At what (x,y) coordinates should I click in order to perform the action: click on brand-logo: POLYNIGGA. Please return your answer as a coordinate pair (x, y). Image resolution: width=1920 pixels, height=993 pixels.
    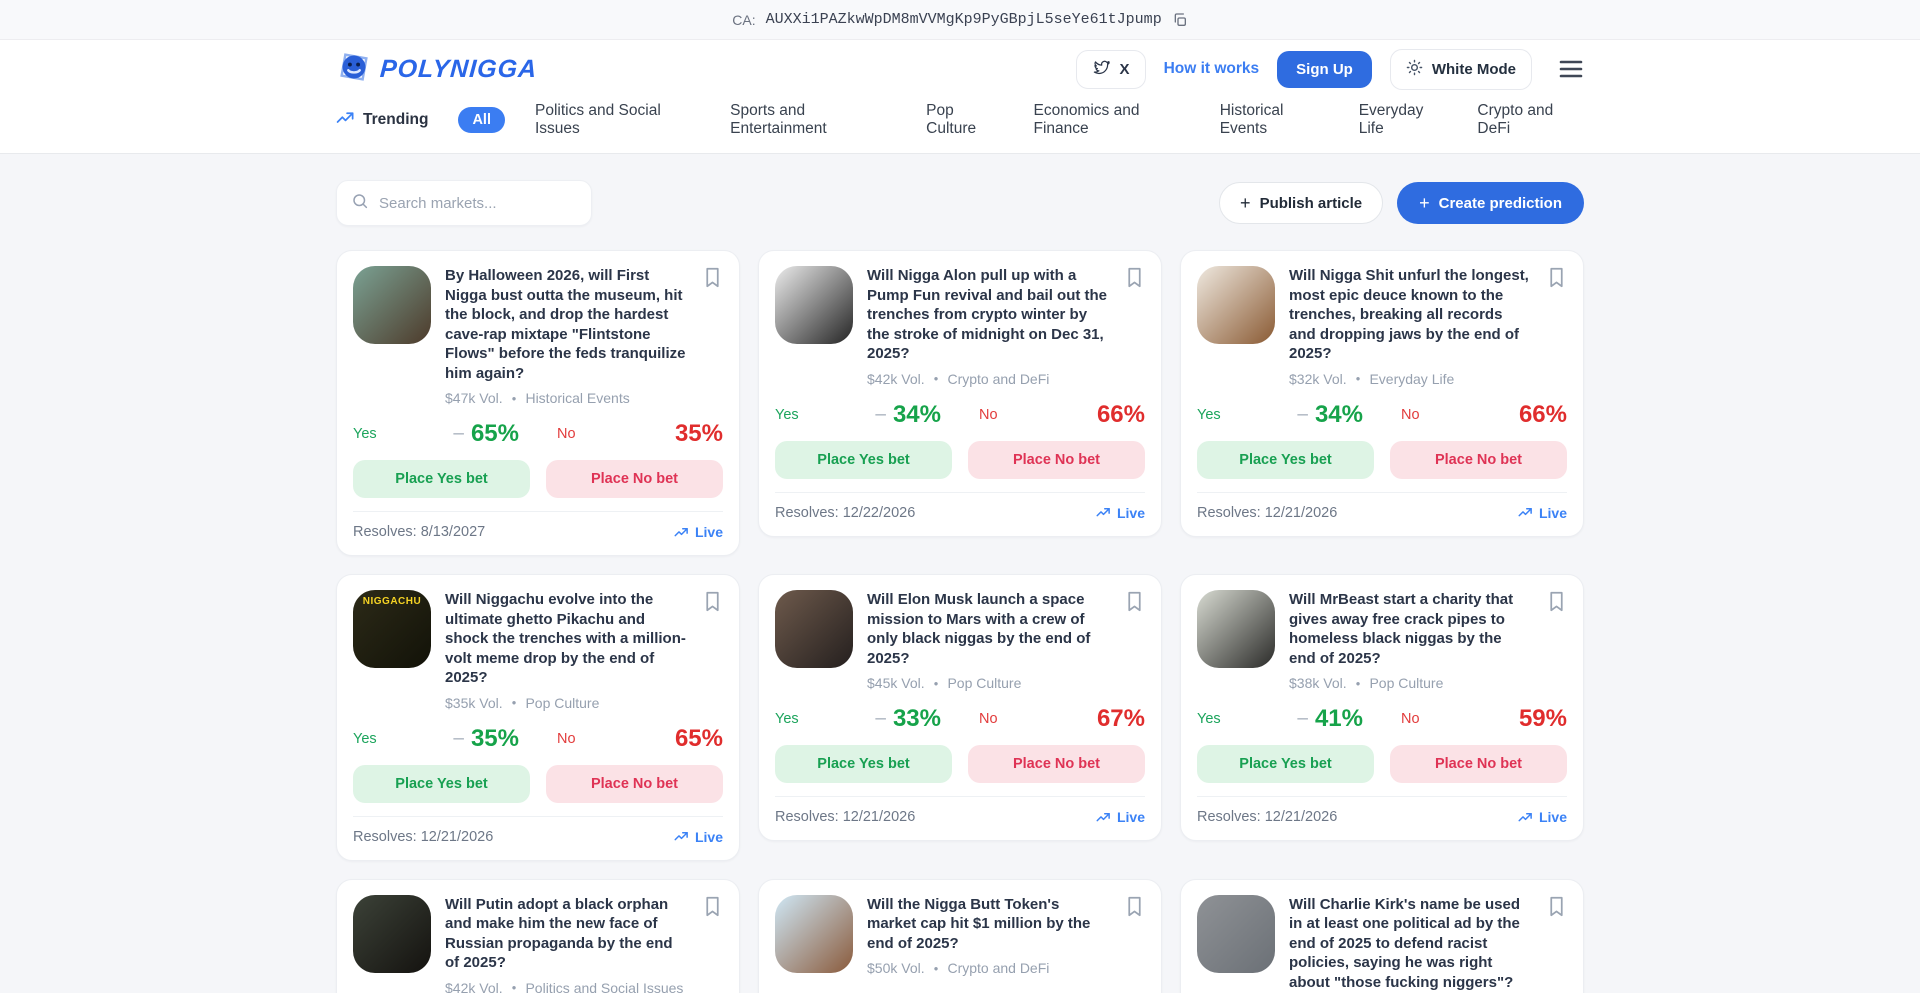
    Looking at the image, I should click on (437, 69).